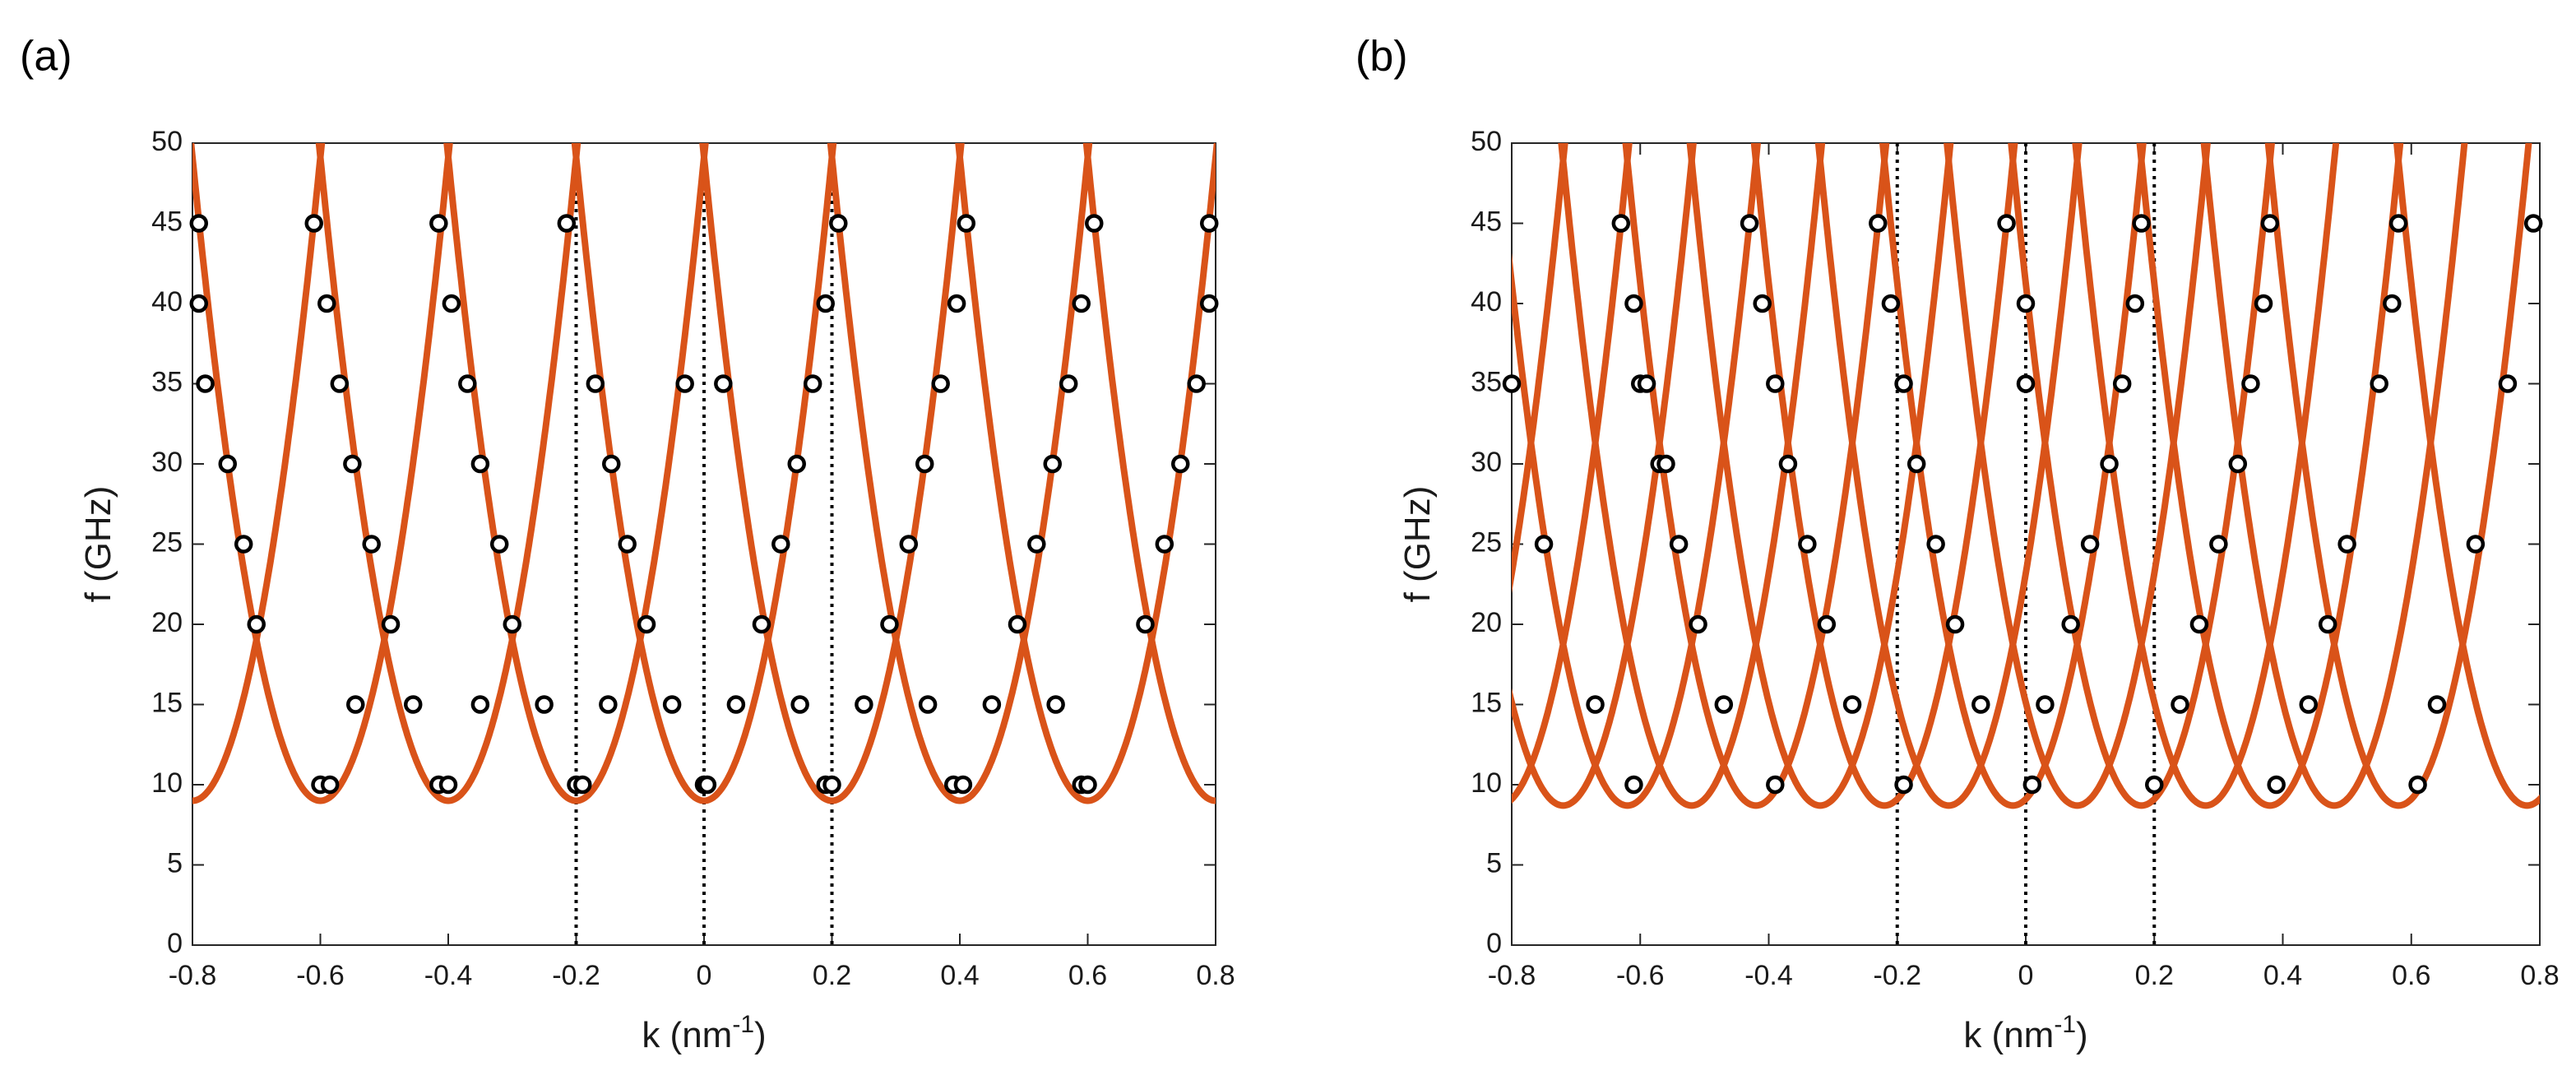 The image size is (2576, 1080). I want to click on chart-1-y-tick-label: 50, so click(1487, 141).